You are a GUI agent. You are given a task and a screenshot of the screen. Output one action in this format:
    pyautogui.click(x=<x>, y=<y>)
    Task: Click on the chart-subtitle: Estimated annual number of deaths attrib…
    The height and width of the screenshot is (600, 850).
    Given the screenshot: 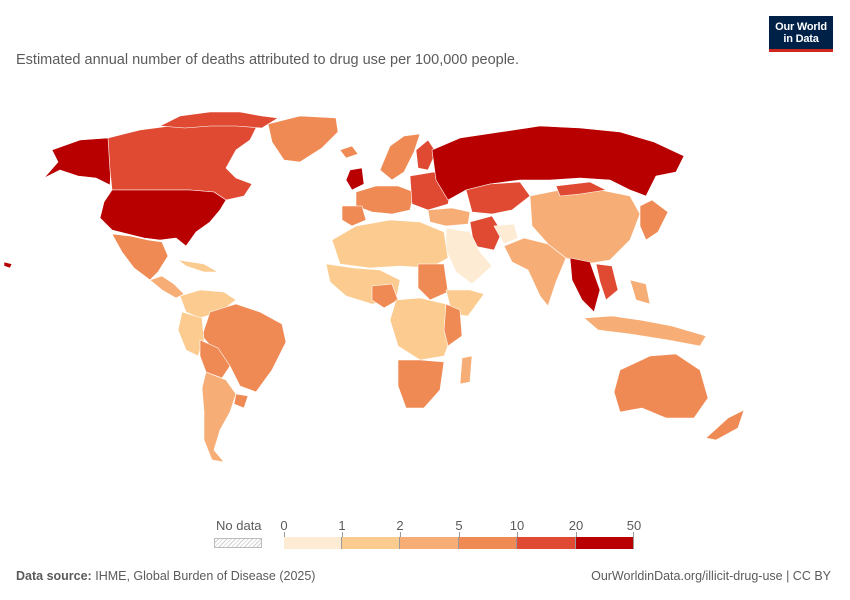 What is the action you would take?
    pyautogui.click(x=268, y=60)
    